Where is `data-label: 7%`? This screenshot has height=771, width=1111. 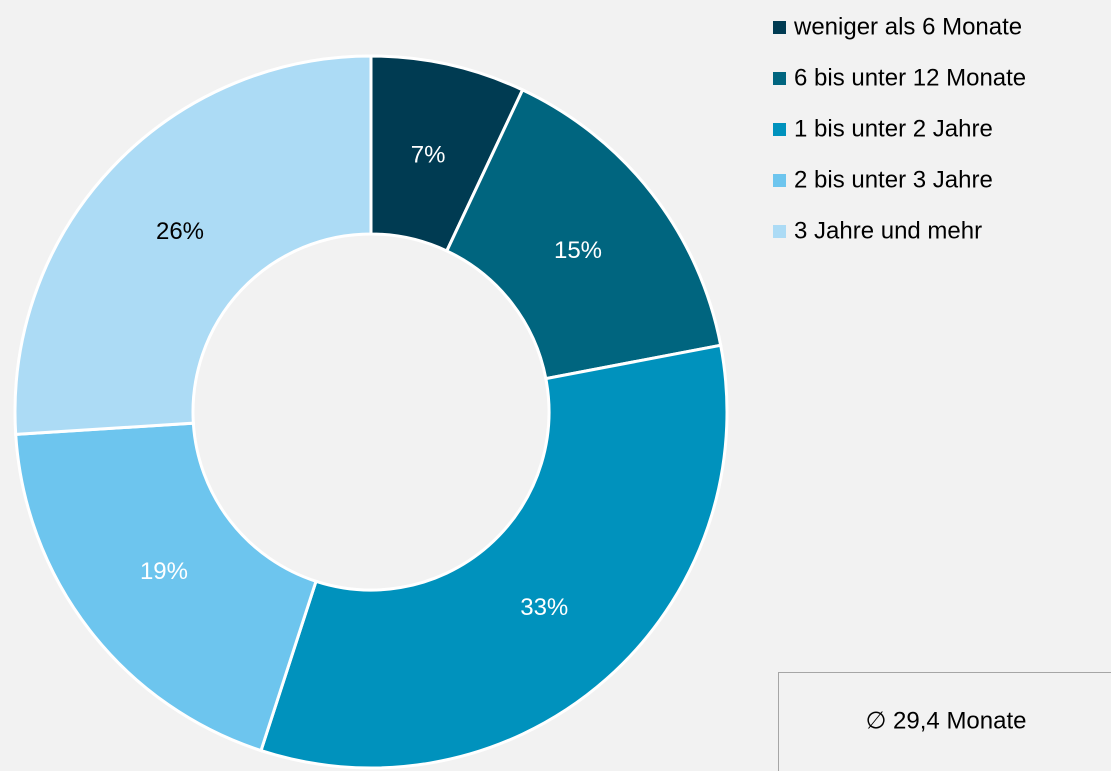
data-label: 7% is located at coordinates (428, 155).